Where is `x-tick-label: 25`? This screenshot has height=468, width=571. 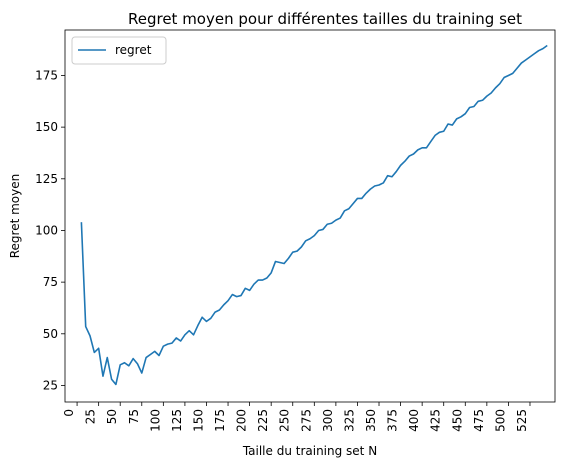
x-tick-label: 25 is located at coordinates (91, 416).